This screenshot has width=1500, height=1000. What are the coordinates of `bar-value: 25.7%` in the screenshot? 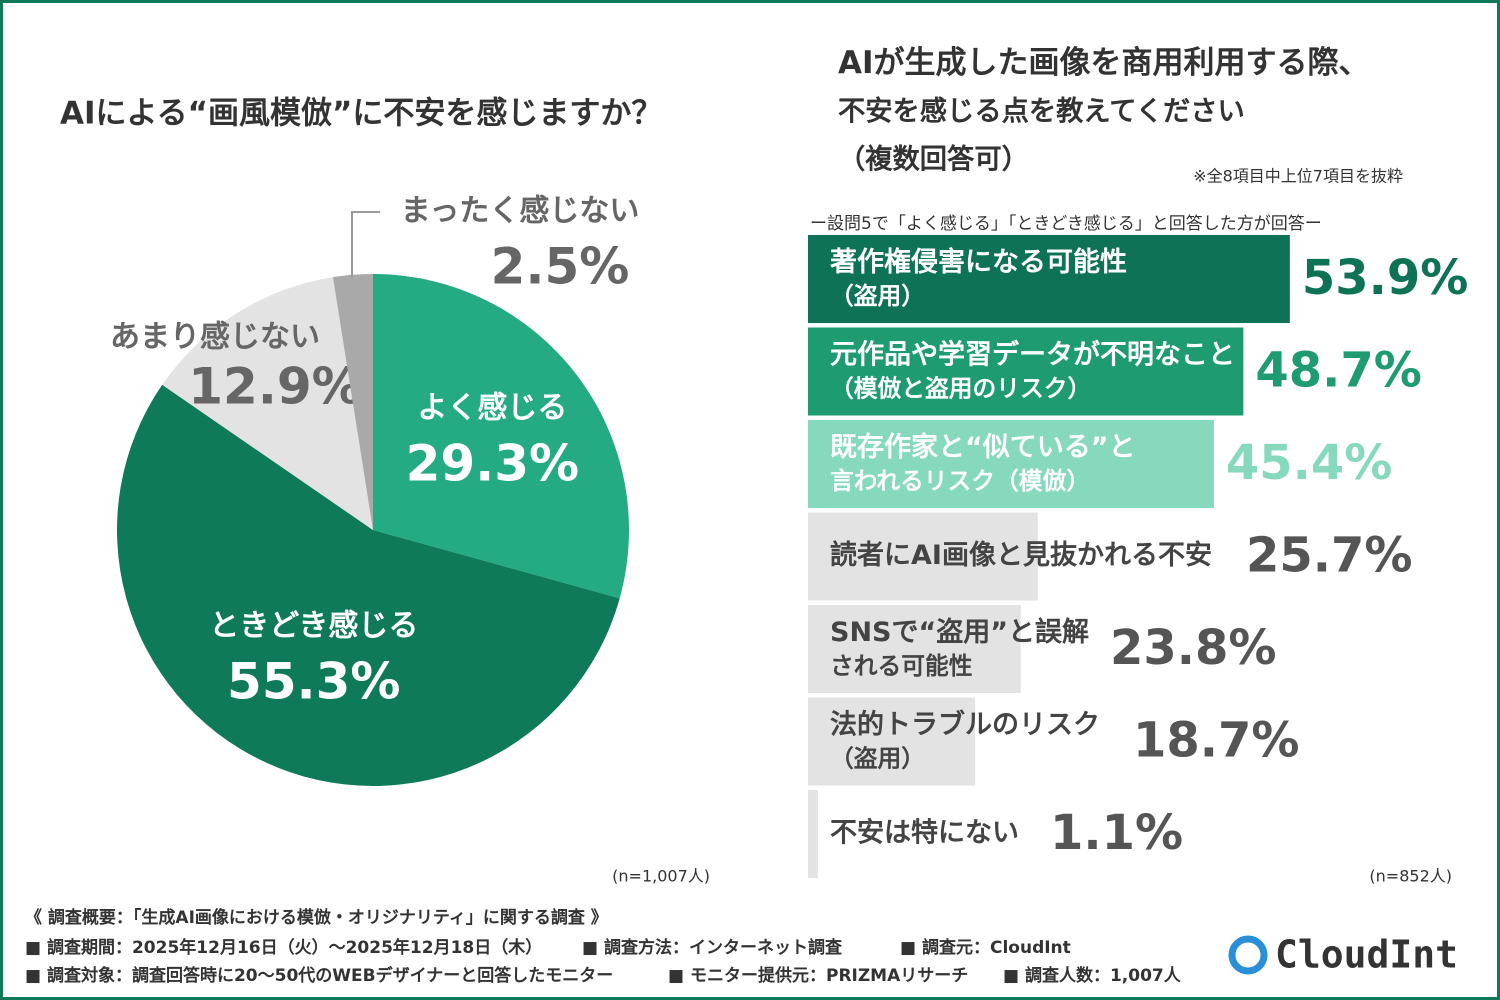 It's located at (1329, 556).